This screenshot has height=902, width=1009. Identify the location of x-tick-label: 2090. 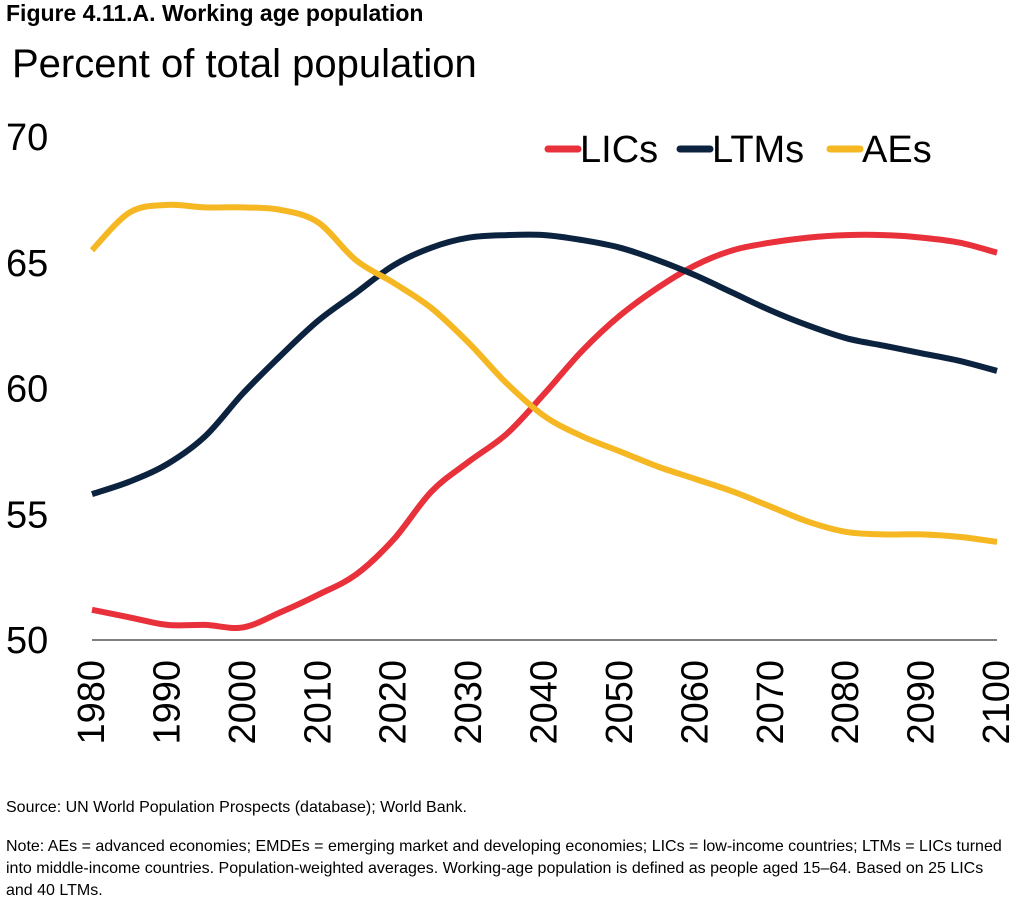
(922, 702).